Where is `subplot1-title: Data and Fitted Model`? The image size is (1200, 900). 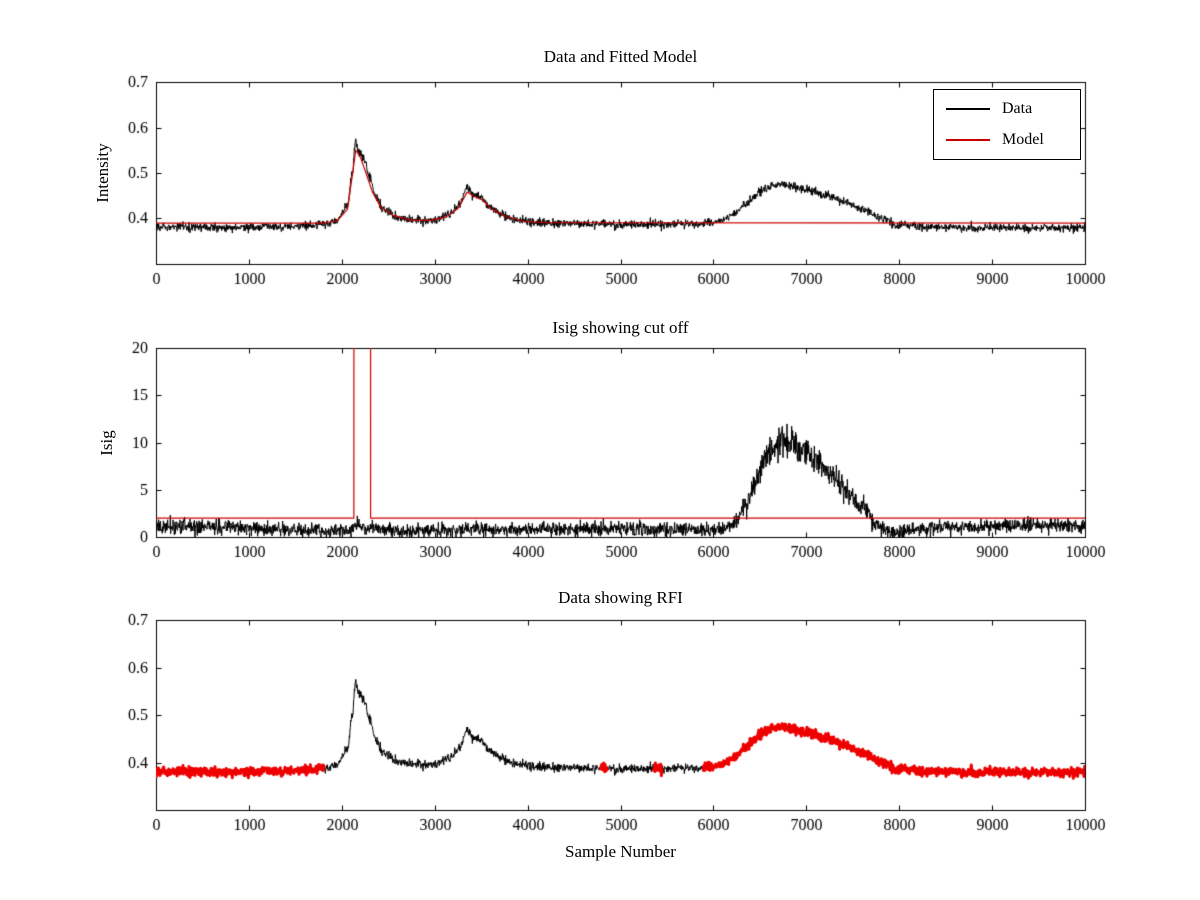
subplot1-title: Data and Fitted Model is located at coordinates (620, 56).